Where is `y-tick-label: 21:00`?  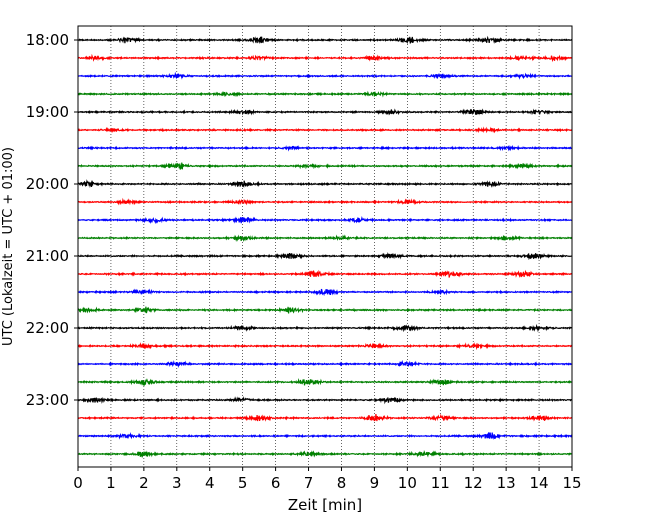 y-tick-label: 21:00 is located at coordinates (47, 256).